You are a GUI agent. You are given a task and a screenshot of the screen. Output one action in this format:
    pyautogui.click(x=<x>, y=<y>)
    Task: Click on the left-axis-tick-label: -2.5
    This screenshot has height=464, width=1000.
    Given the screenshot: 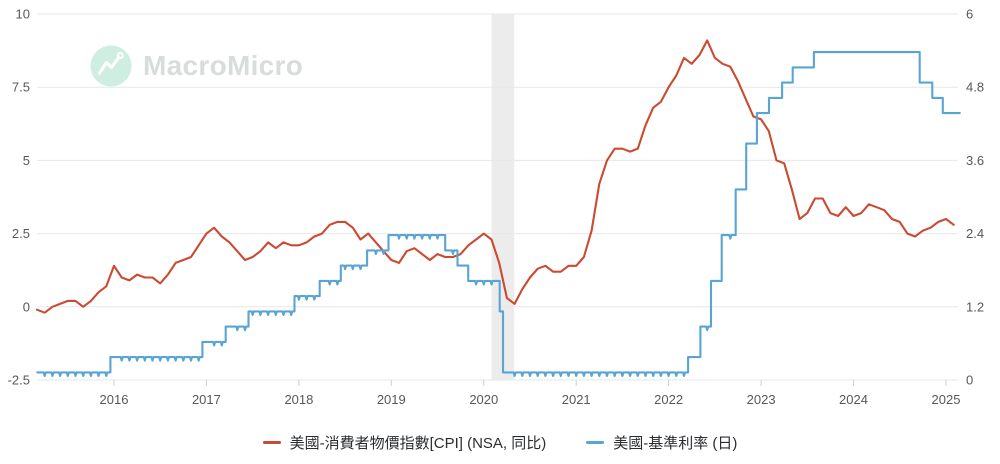 What is the action you would take?
    pyautogui.click(x=19, y=380)
    